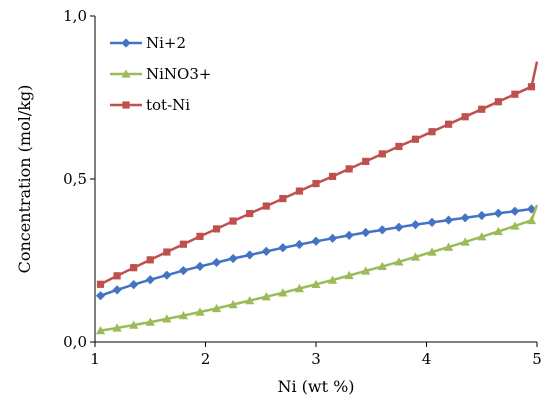 Image resolution: width=546 pixels, height=403 pixels. What do you see at coordinates (148, 43) in the screenshot?
I see `legend-item-ni-2: Ni+2` at bounding box center [148, 43].